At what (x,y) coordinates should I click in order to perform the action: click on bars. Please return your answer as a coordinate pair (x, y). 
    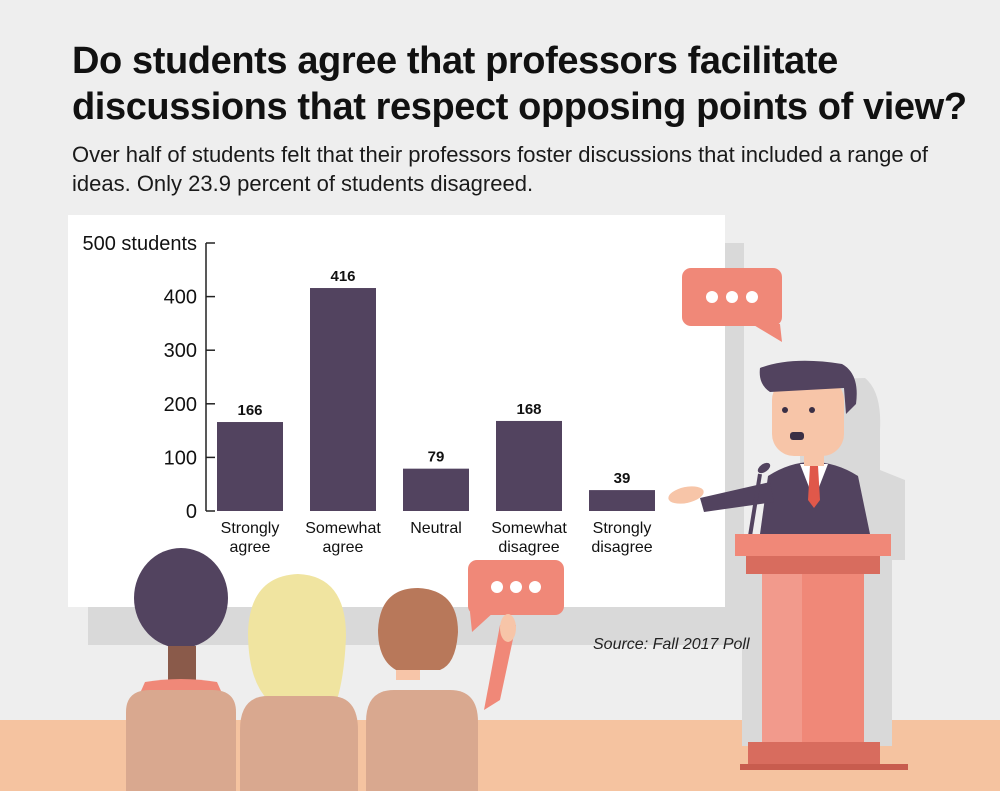
    Looking at the image, I should click on (436, 399).